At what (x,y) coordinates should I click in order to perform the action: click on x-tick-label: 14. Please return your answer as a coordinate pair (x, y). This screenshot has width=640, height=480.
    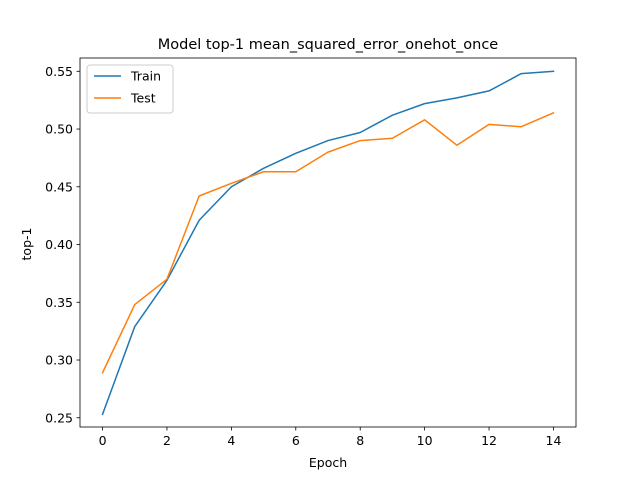
    Looking at the image, I should click on (554, 440).